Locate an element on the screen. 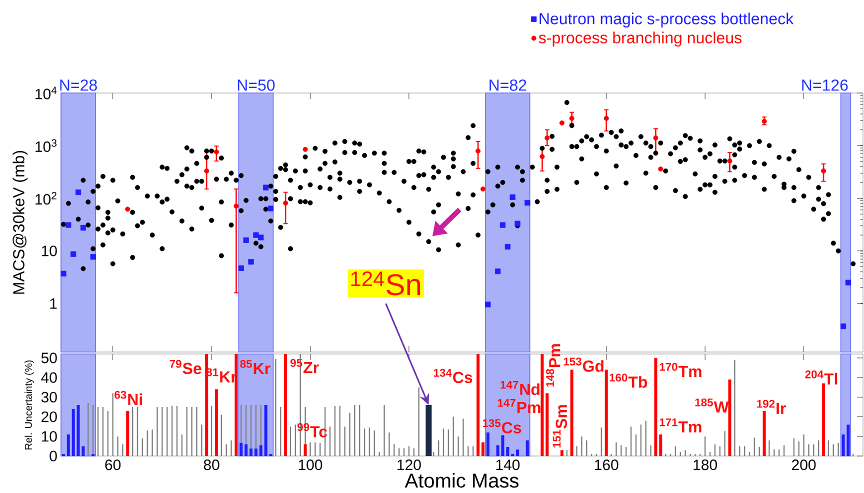 The height and width of the screenshot is (493, 864). legend-label: Neutron magic s-process bottleneck is located at coordinates (667, 20).